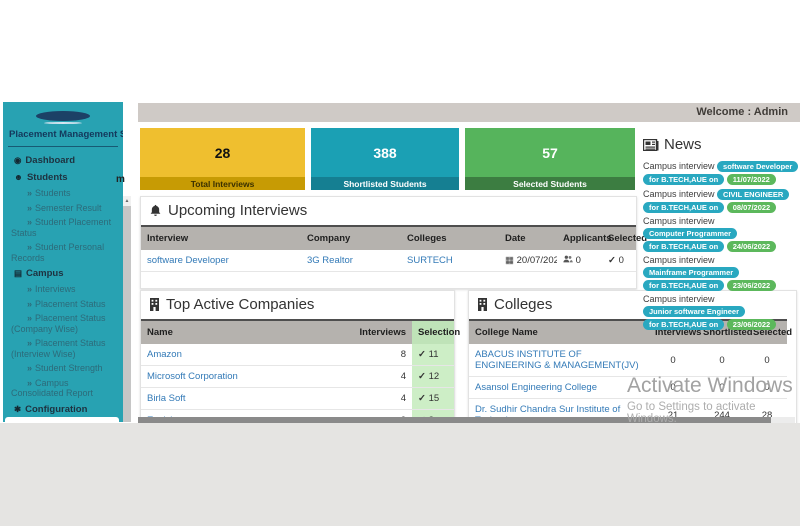 This screenshot has width=800, height=526. Describe the element at coordinates (559, 331) in the screenshot. I see `col-college-name: College Name` at that location.